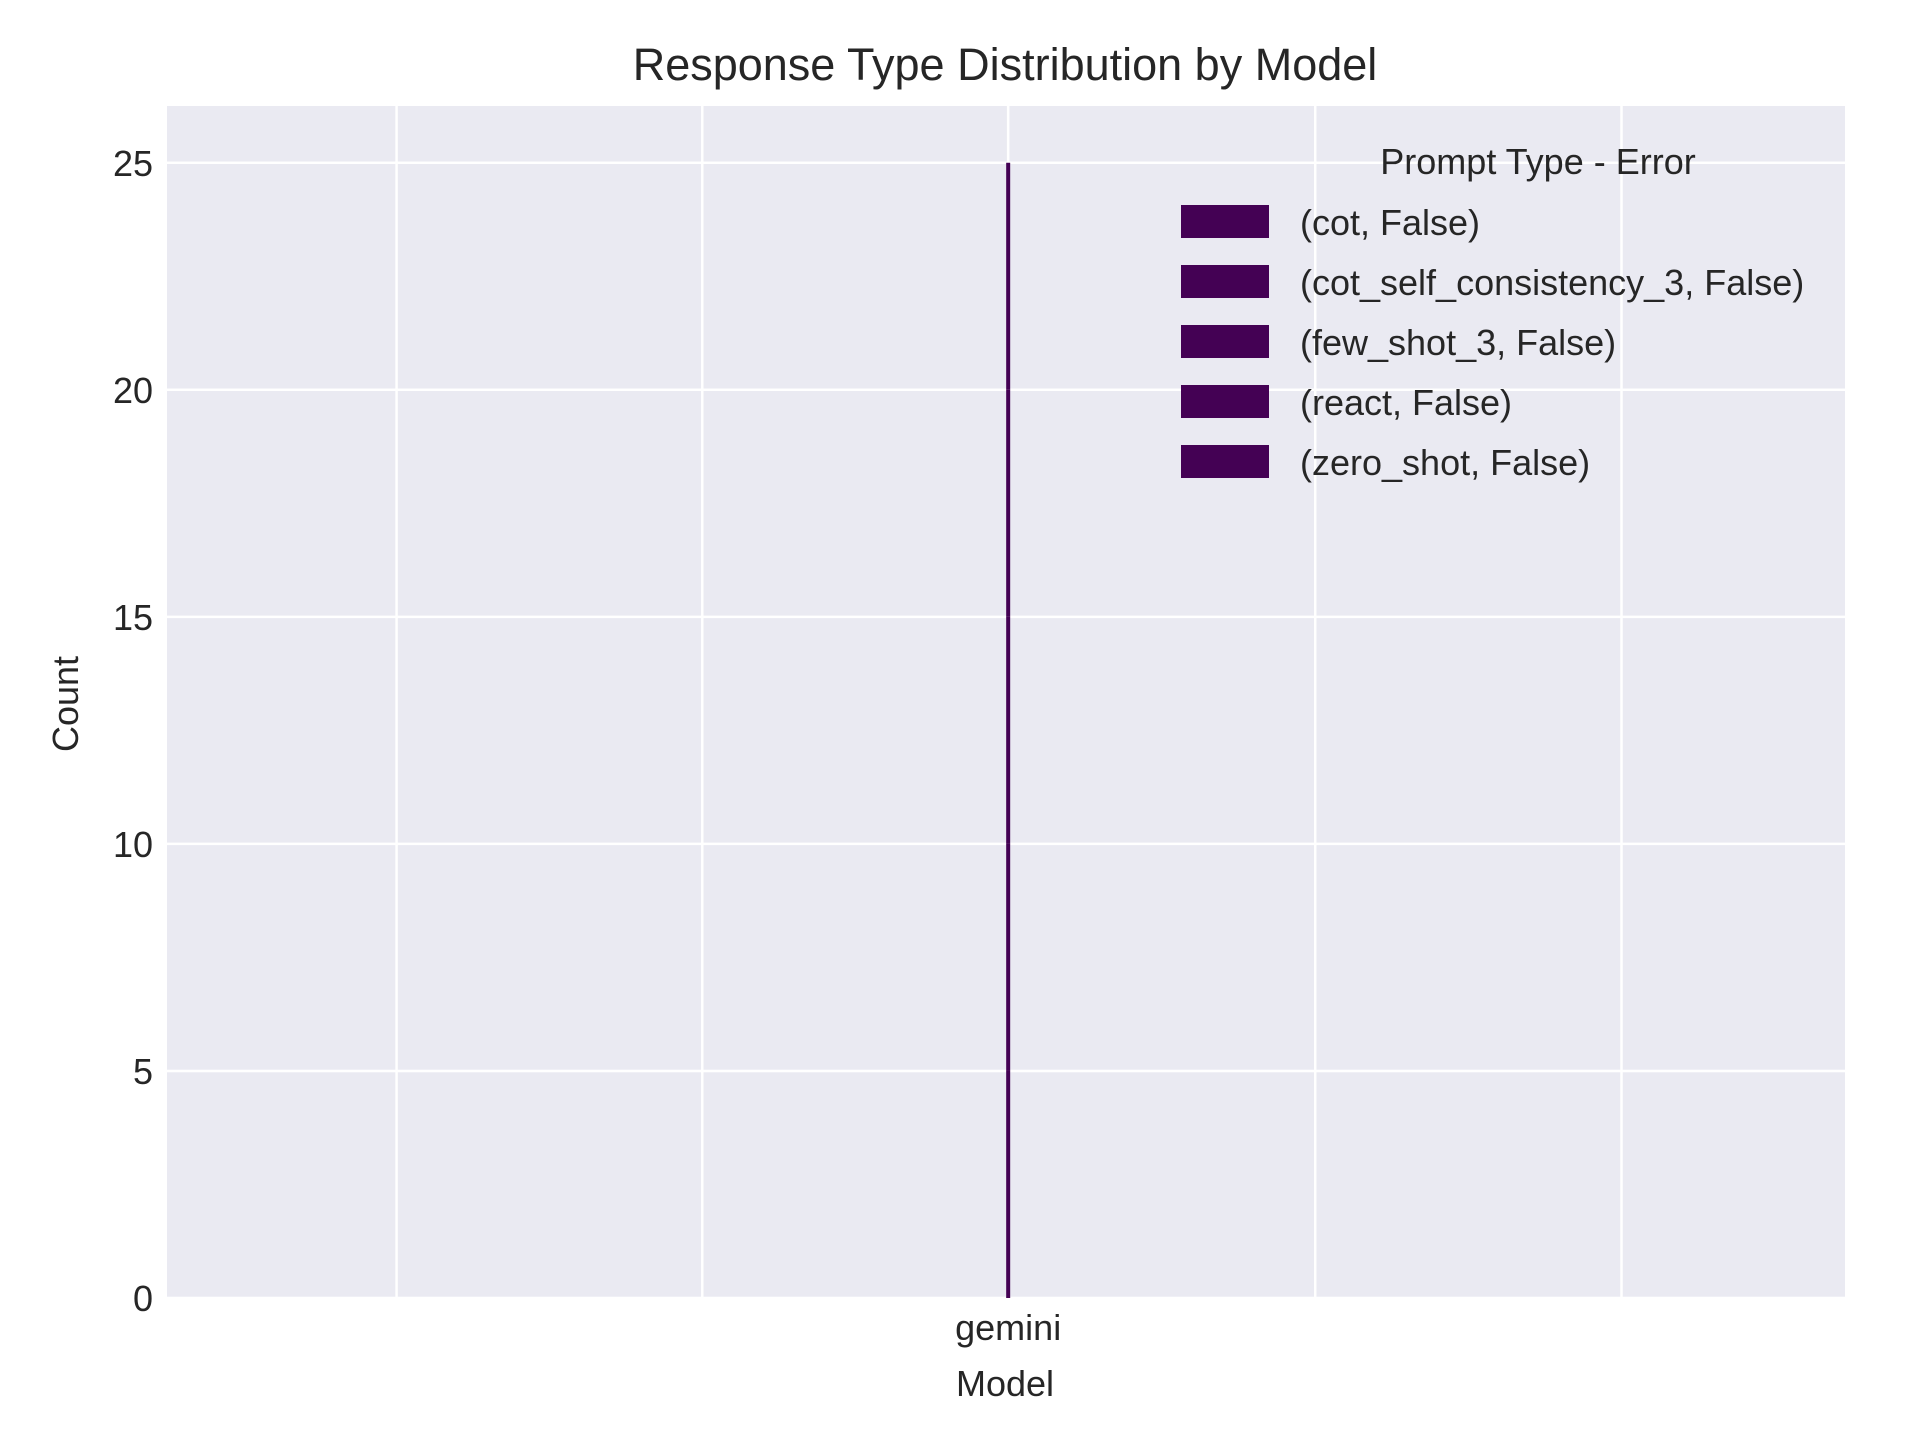  What do you see at coordinates (133, 731) in the screenshot?
I see `y-tick-labels: 0 5 10 15 20 25` at bounding box center [133, 731].